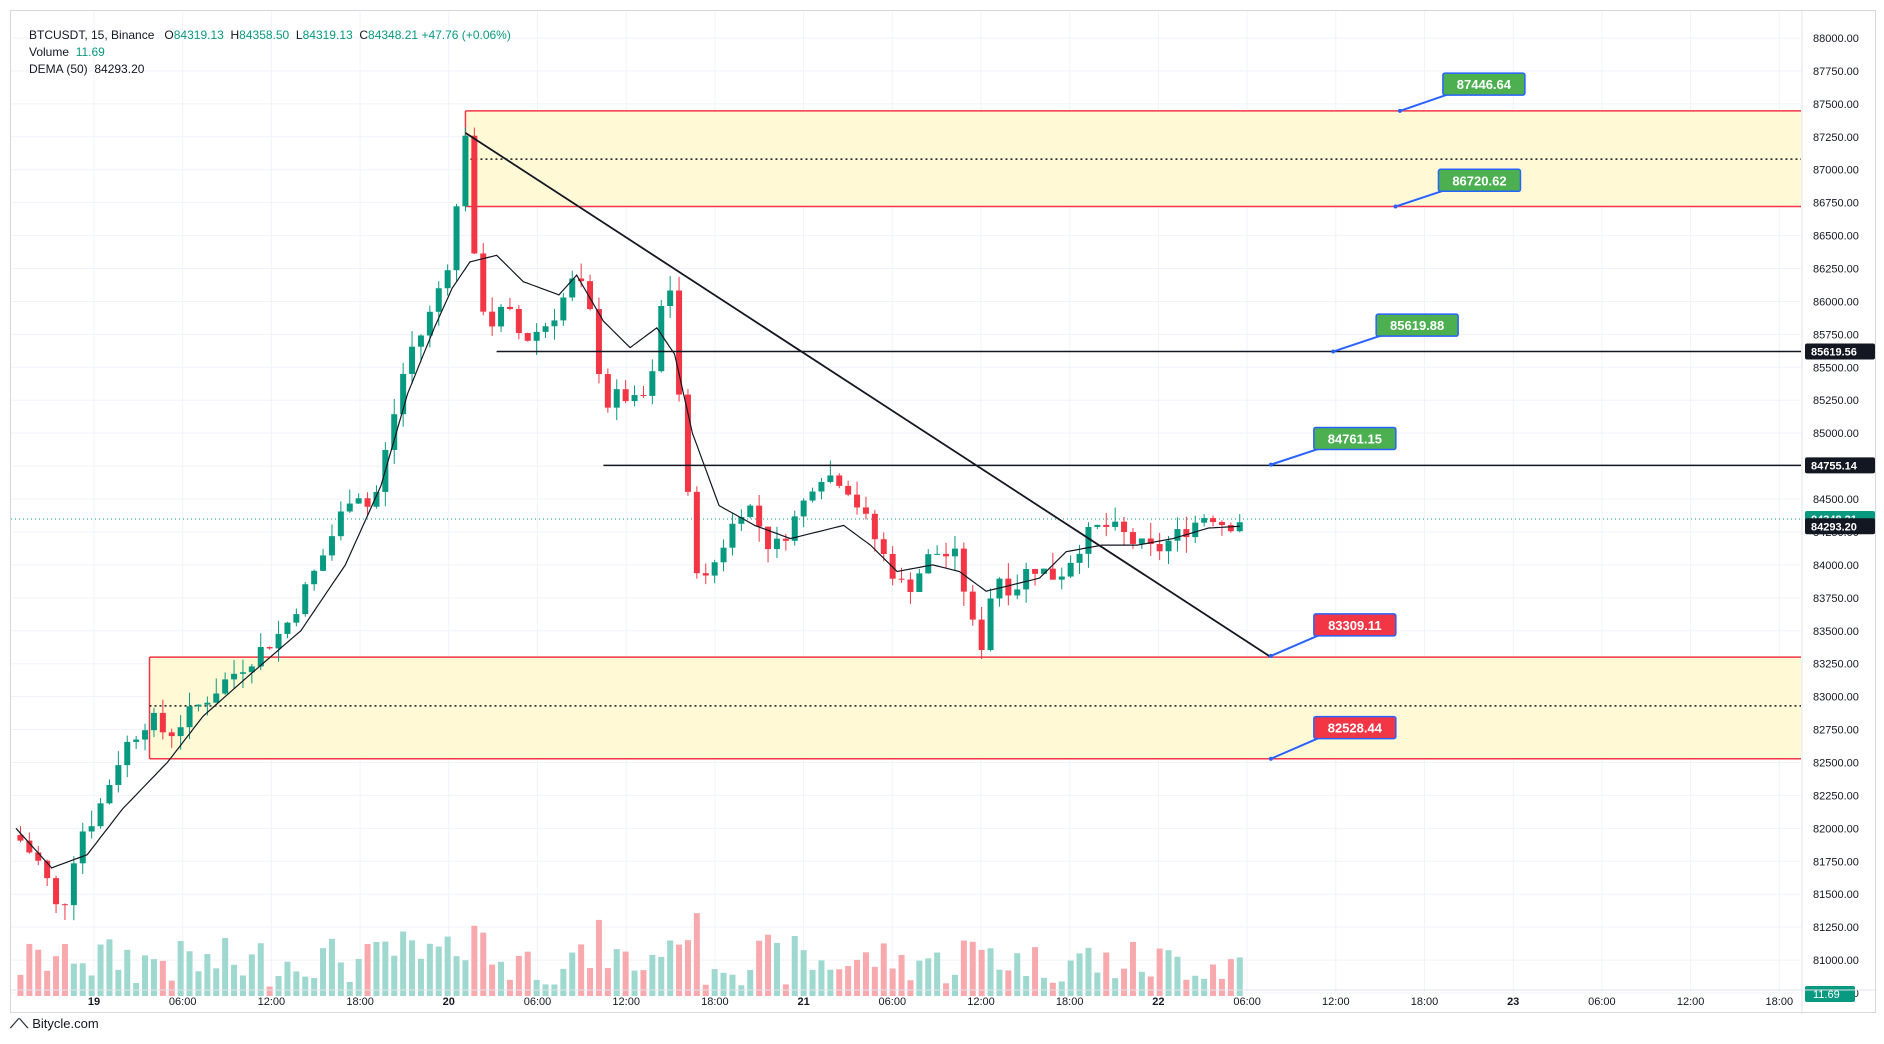 The width and height of the screenshot is (1884, 1044). What do you see at coordinates (1834, 527) in the screenshot?
I see `price-axis-badge-text: 84293.20` at bounding box center [1834, 527].